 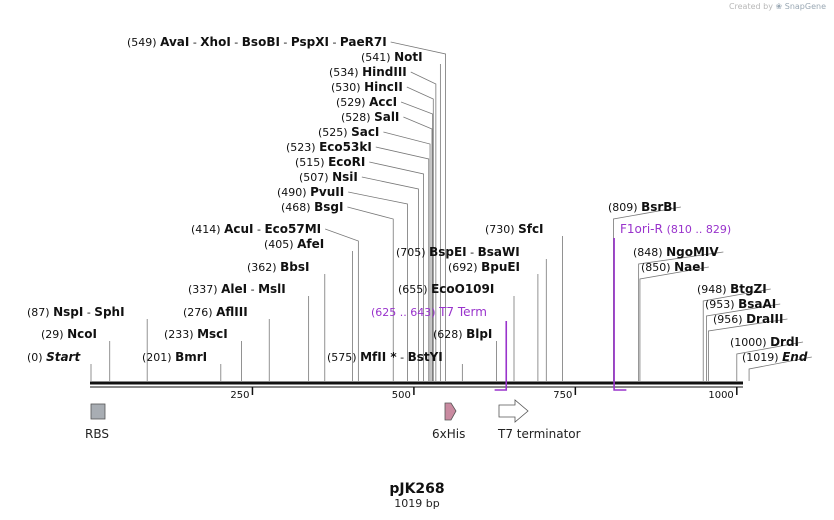 I want to click on site-bbsi: (362) BbsI, so click(x=286, y=320).